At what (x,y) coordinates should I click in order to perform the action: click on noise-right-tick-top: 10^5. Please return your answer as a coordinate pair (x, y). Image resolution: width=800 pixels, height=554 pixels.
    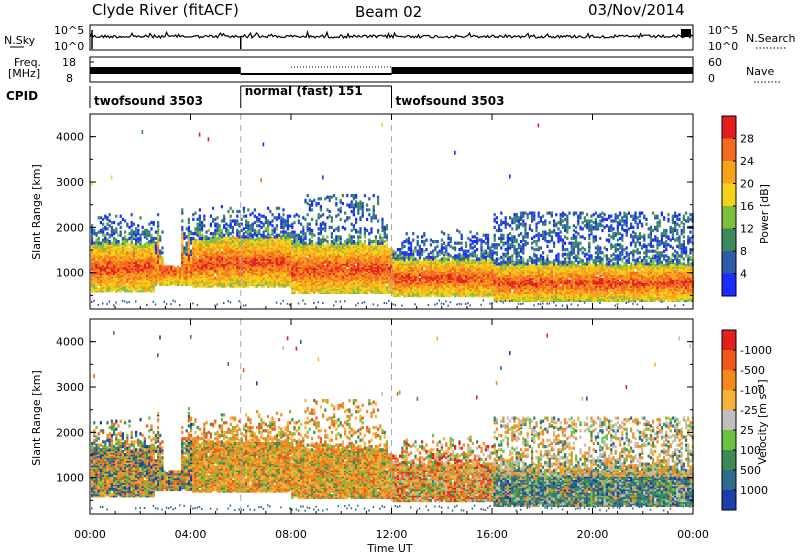
    Looking at the image, I should click on (723, 30).